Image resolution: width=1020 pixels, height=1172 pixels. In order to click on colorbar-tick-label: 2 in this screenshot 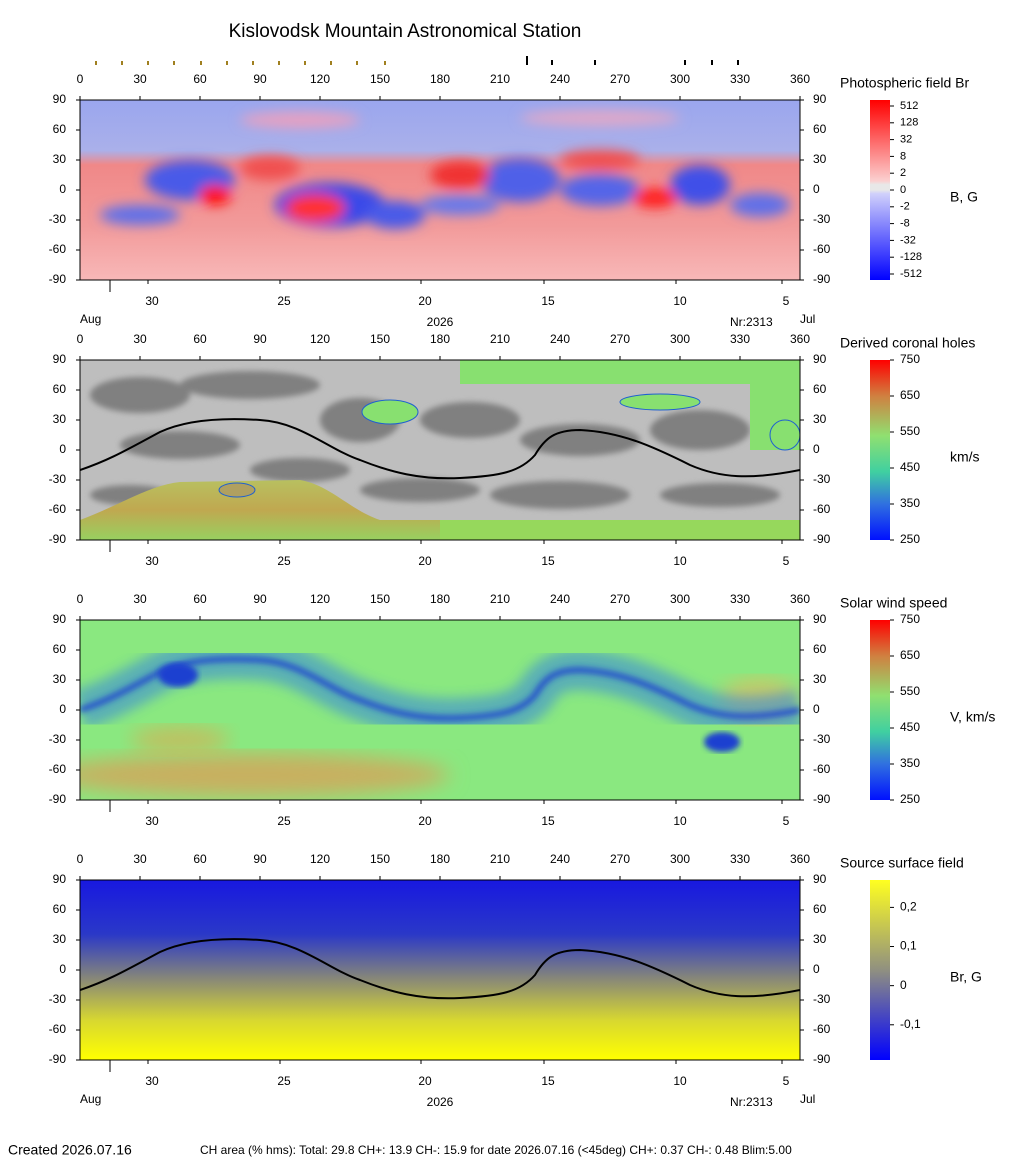, I will do `click(903, 173)`.